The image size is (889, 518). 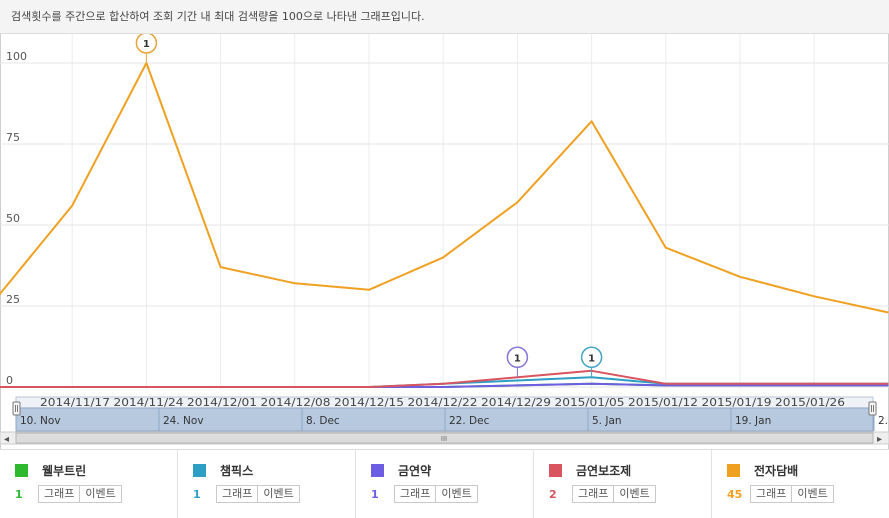 What do you see at coordinates (6, 439) in the screenshot?
I see `scroll-left-arrow-icon: ◂` at bounding box center [6, 439].